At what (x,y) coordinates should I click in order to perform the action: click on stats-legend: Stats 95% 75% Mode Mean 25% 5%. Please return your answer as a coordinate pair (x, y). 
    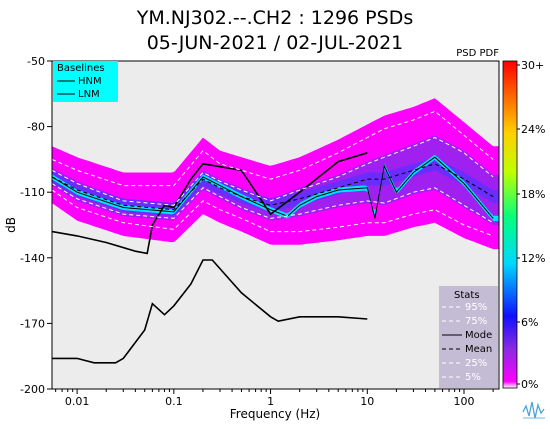
    Looking at the image, I should click on (468, 337).